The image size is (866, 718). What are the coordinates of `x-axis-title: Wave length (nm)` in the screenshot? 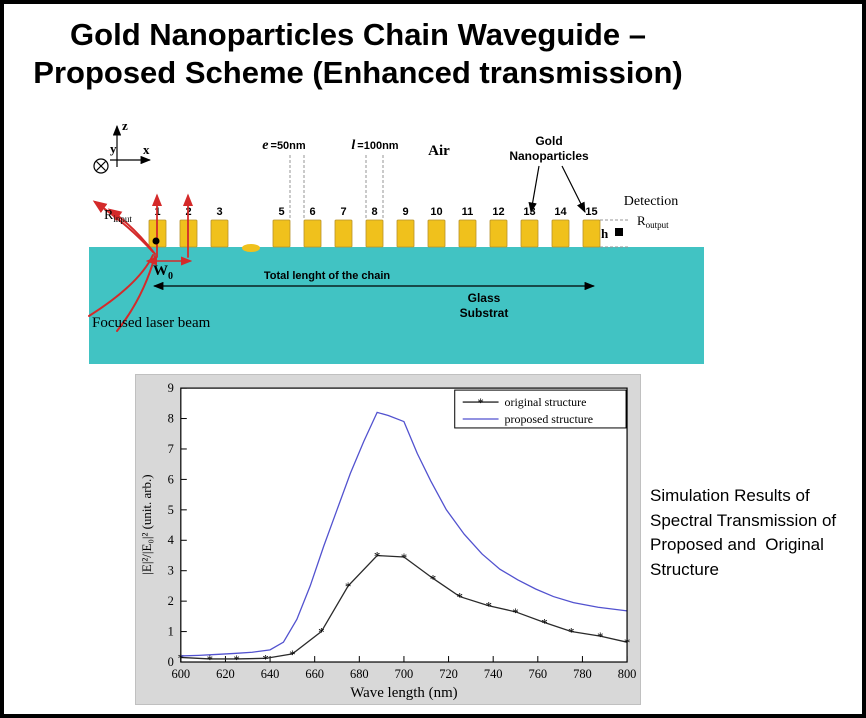 It's located at (403, 693).